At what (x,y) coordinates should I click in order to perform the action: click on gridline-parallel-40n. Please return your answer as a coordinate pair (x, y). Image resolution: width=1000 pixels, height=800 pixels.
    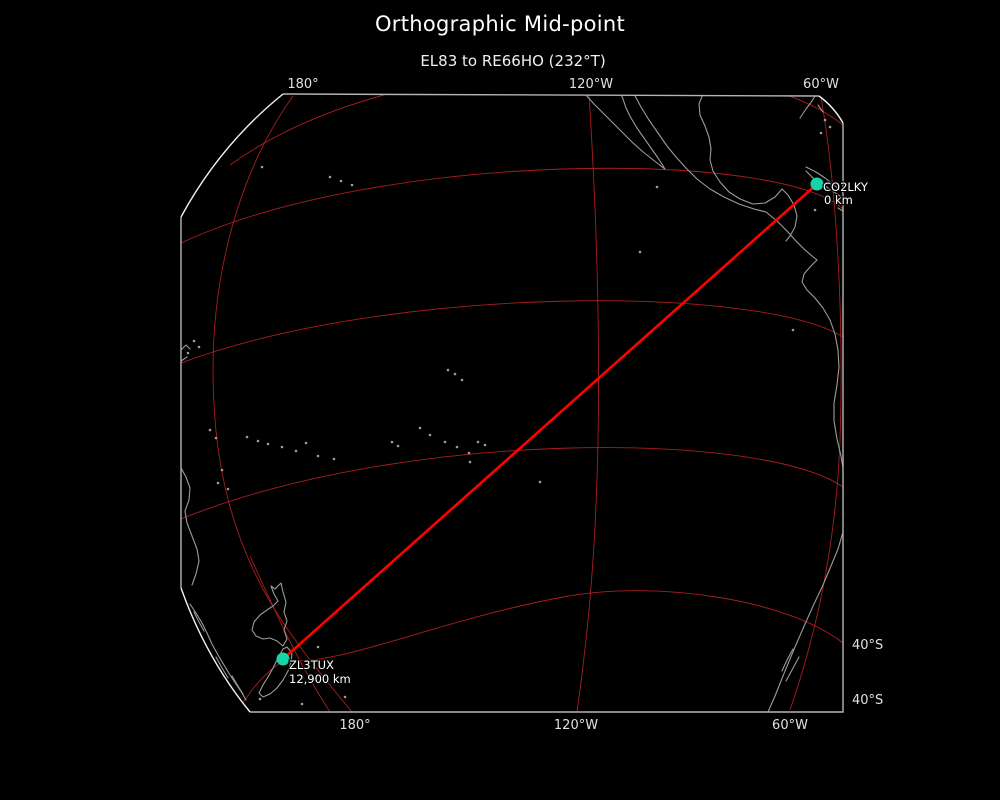
    Looking at the image, I should click on (536, 130).